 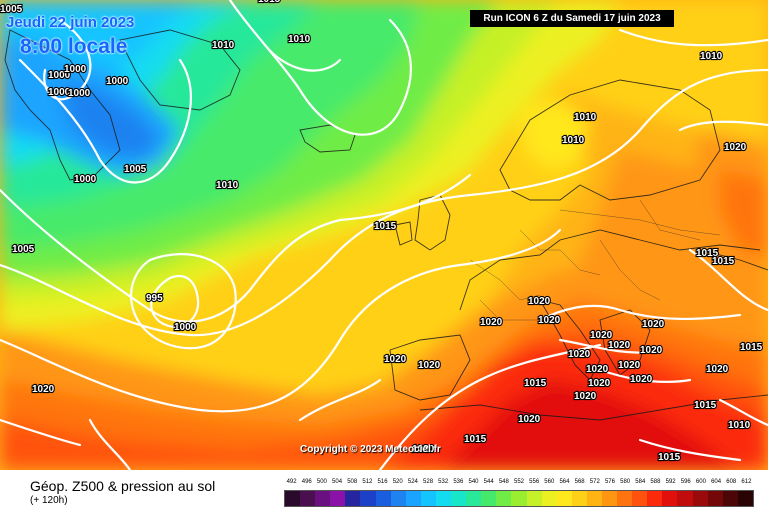 What do you see at coordinates (321, 482) in the screenshot?
I see `scale-tick-label: 500` at bounding box center [321, 482].